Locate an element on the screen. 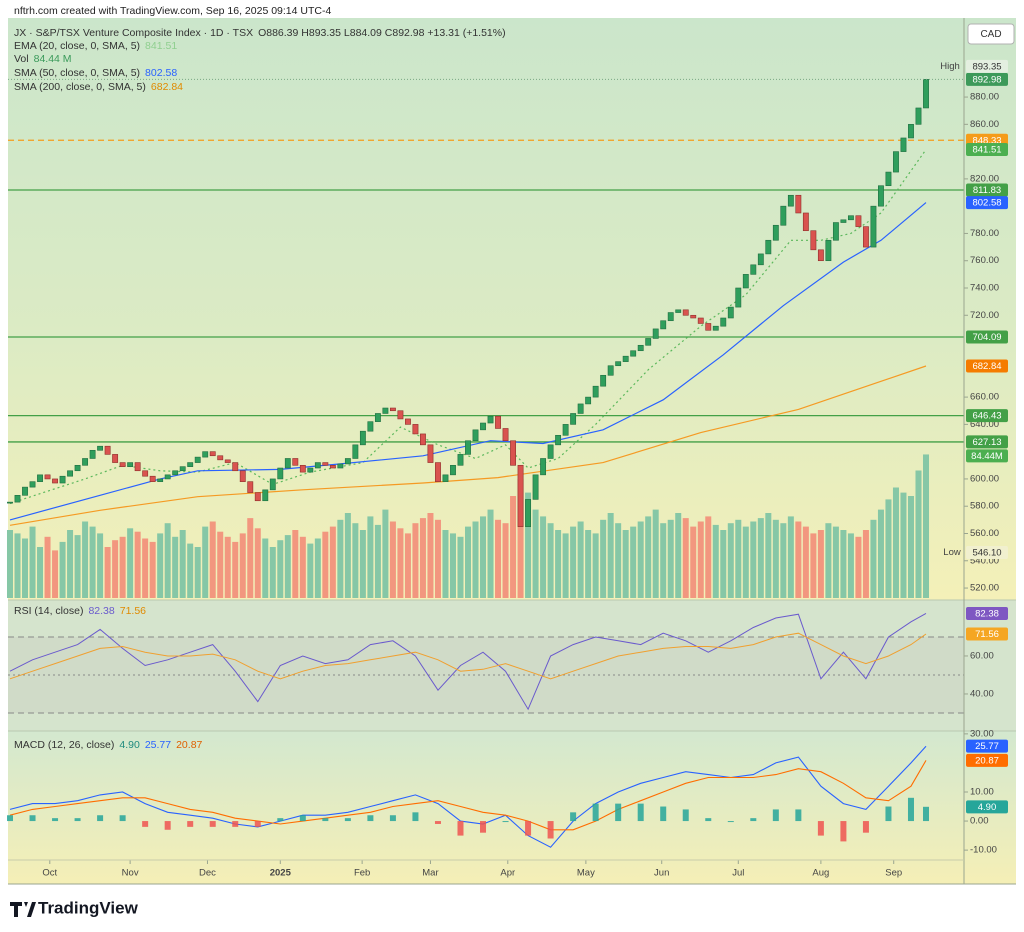 This screenshot has width=1024, height=932. y-tick-label: 10.00 is located at coordinates (982, 792).